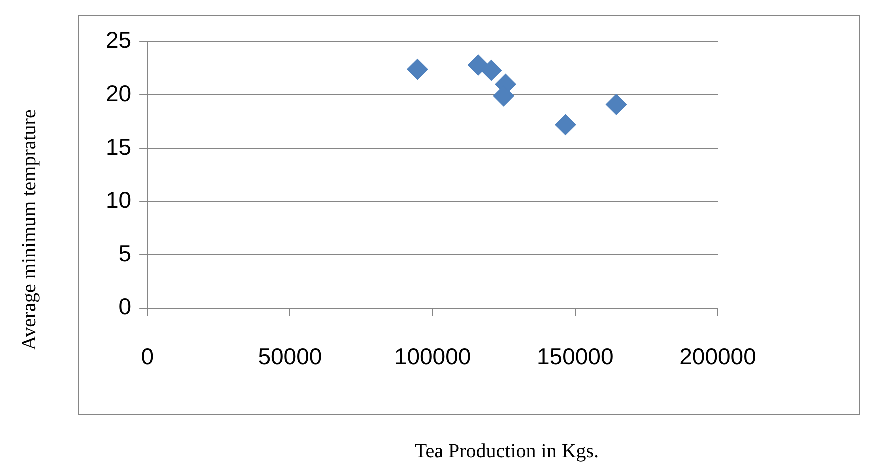 The height and width of the screenshot is (465, 871). I want to click on y-tick-label: 20, so click(119, 93).